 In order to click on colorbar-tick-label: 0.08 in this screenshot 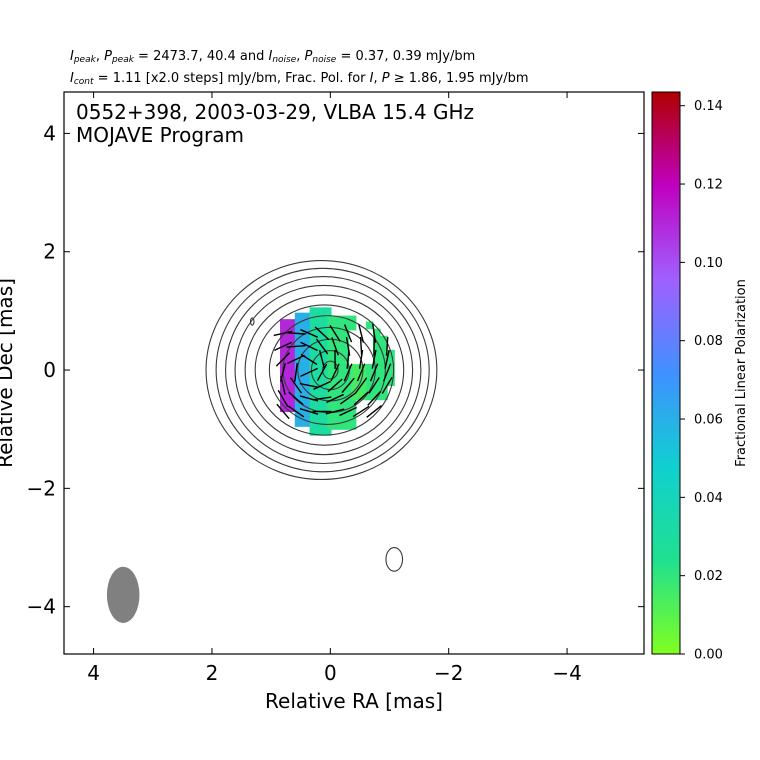, I will do `click(708, 341)`.